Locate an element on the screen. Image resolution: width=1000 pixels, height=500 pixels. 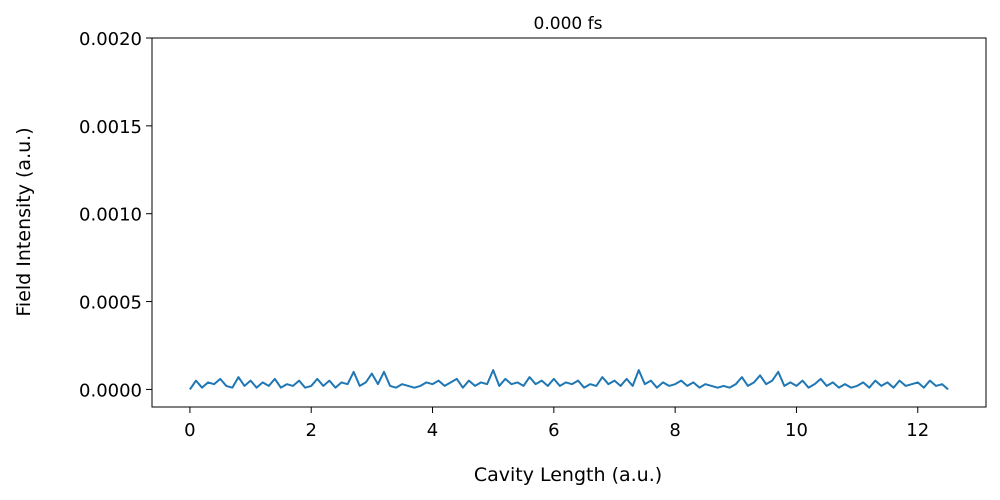
series-line is located at coordinates (569, 380).